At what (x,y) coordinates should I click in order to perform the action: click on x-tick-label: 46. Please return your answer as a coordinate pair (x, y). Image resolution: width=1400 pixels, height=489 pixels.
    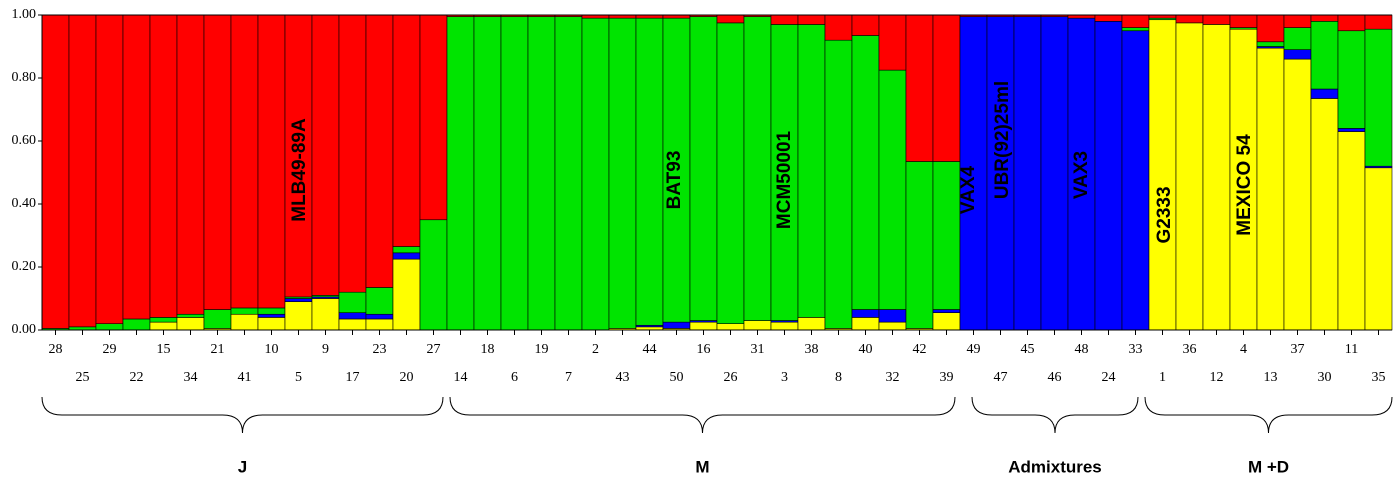
    Looking at the image, I should click on (1055, 377).